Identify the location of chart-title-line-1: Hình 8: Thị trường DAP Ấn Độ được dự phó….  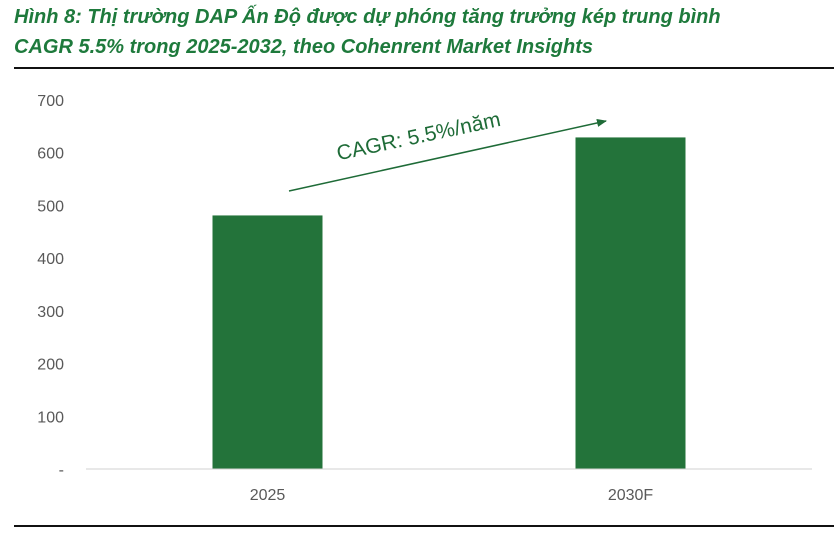
(367, 17).